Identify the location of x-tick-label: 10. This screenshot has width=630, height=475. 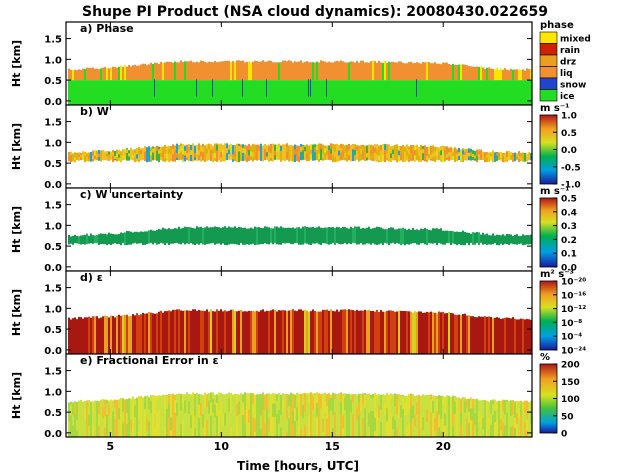
(222, 446).